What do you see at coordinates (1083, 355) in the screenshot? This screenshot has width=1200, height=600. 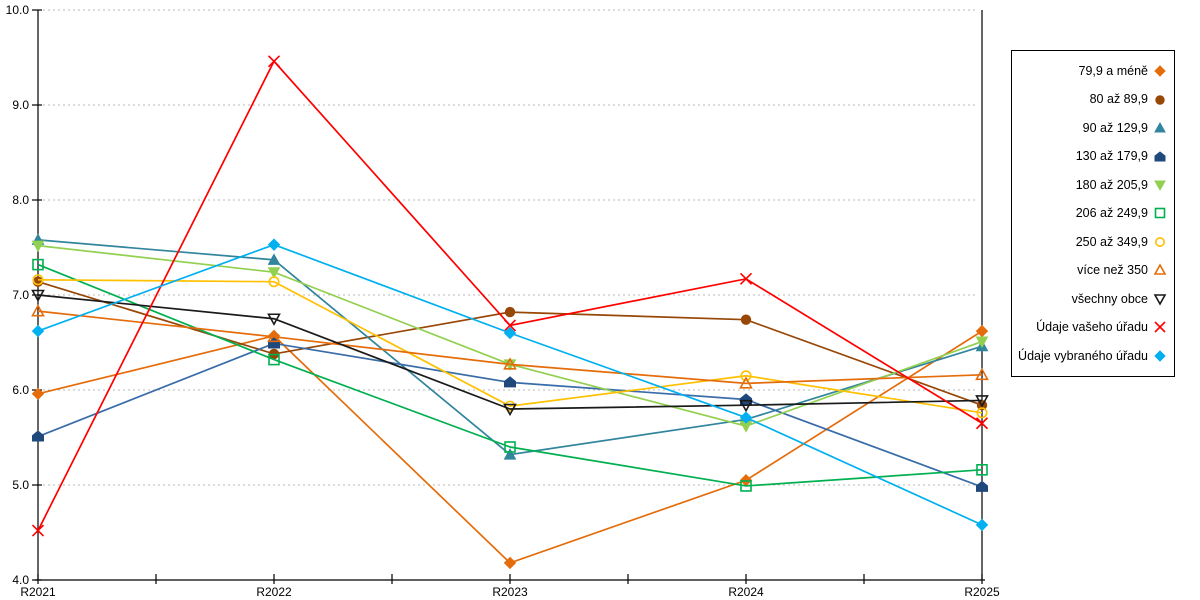 I see `legend-label: Údaje vybraného úřadu` at bounding box center [1083, 355].